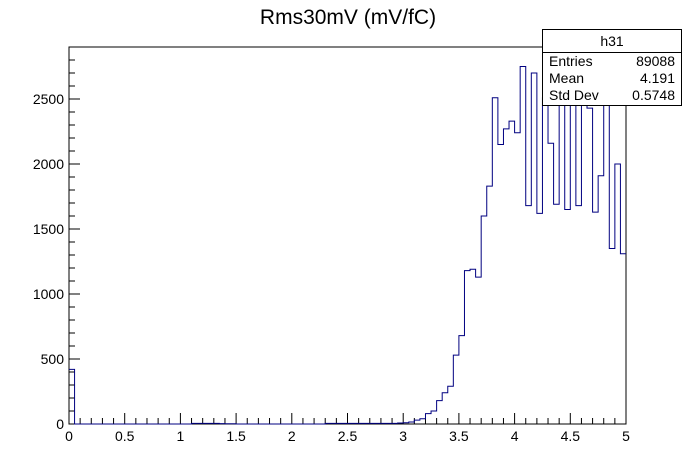 The width and height of the screenshot is (696, 472). What do you see at coordinates (571, 61) in the screenshot?
I see `stats-entries-label: Entries` at bounding box center [571, 61].